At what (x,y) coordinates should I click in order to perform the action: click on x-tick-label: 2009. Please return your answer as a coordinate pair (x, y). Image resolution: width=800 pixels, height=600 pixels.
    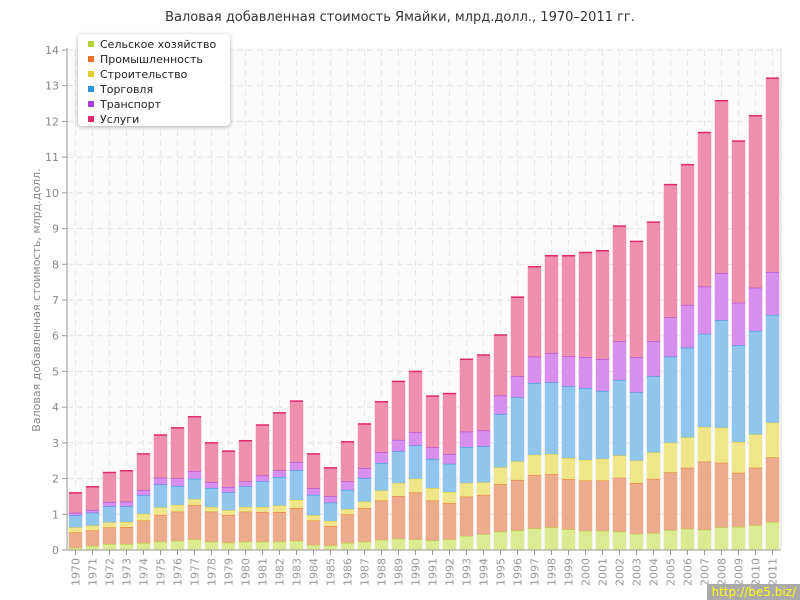
    Looking at the image, I should click on (739, 572).